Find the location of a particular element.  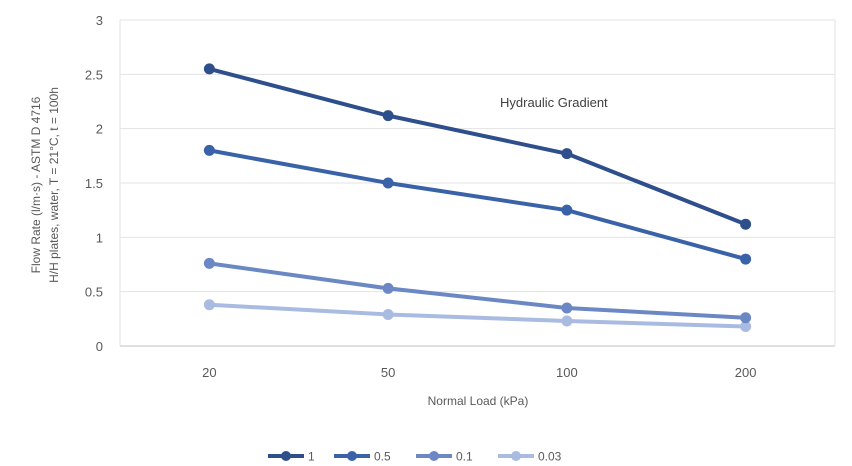

y-axis-title-line-1: Flow Rate (l/m·s) - ASTM D 4716 is located at coordinates (36, 184).